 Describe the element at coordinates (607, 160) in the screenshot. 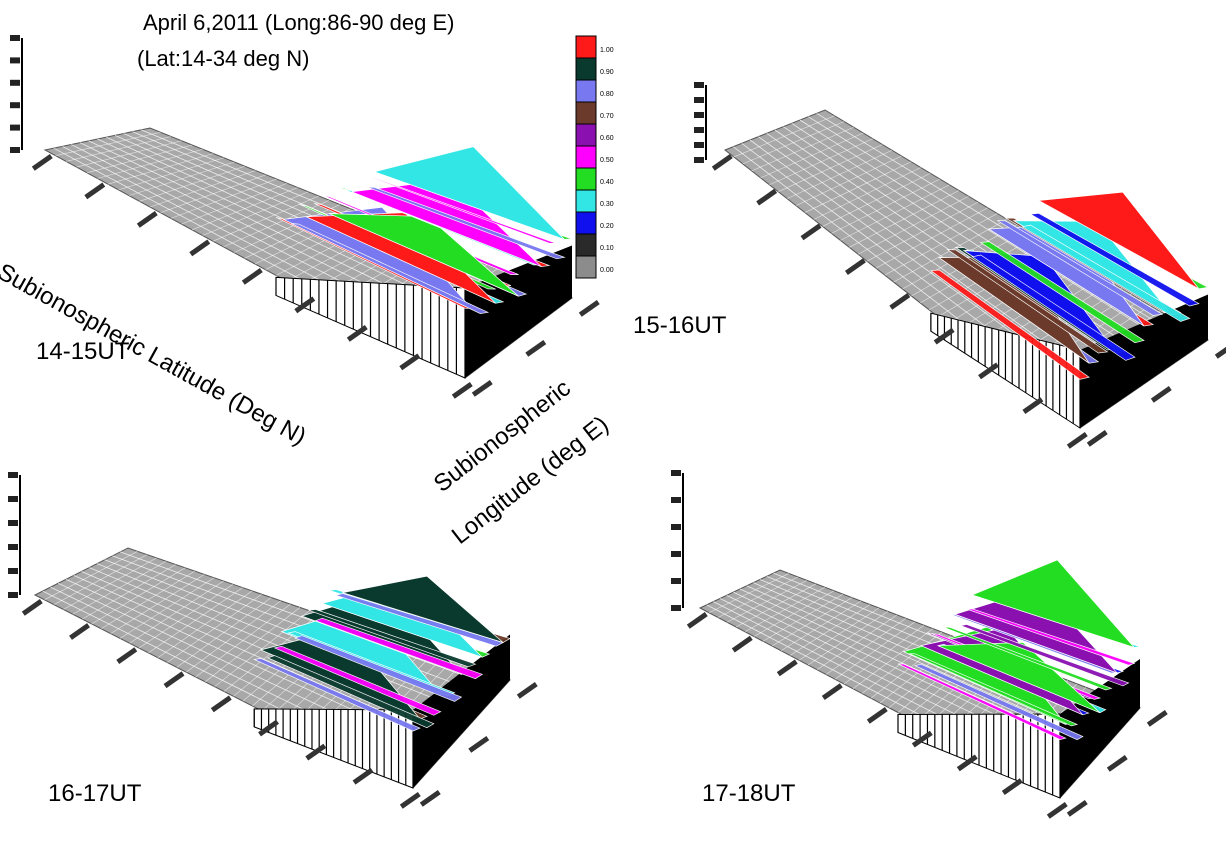

I see `colorbar-tick-label: 0.50` at that location.